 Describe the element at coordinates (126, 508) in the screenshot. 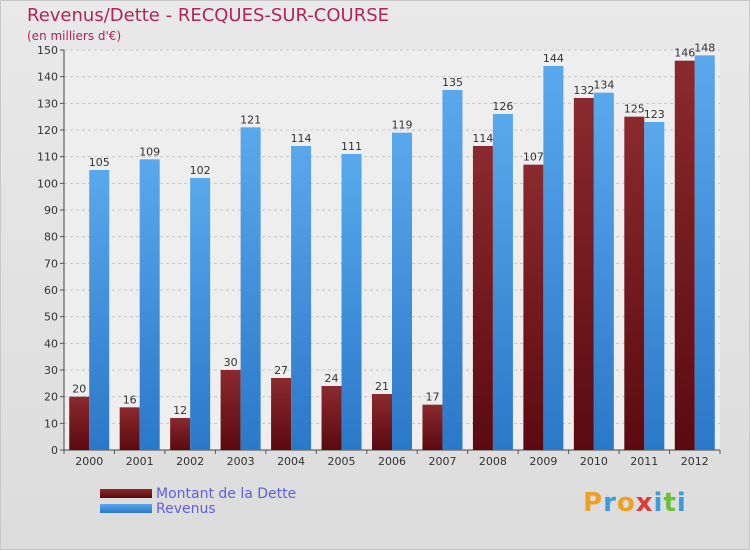

I see `legend-swatch-revenus` at that location.